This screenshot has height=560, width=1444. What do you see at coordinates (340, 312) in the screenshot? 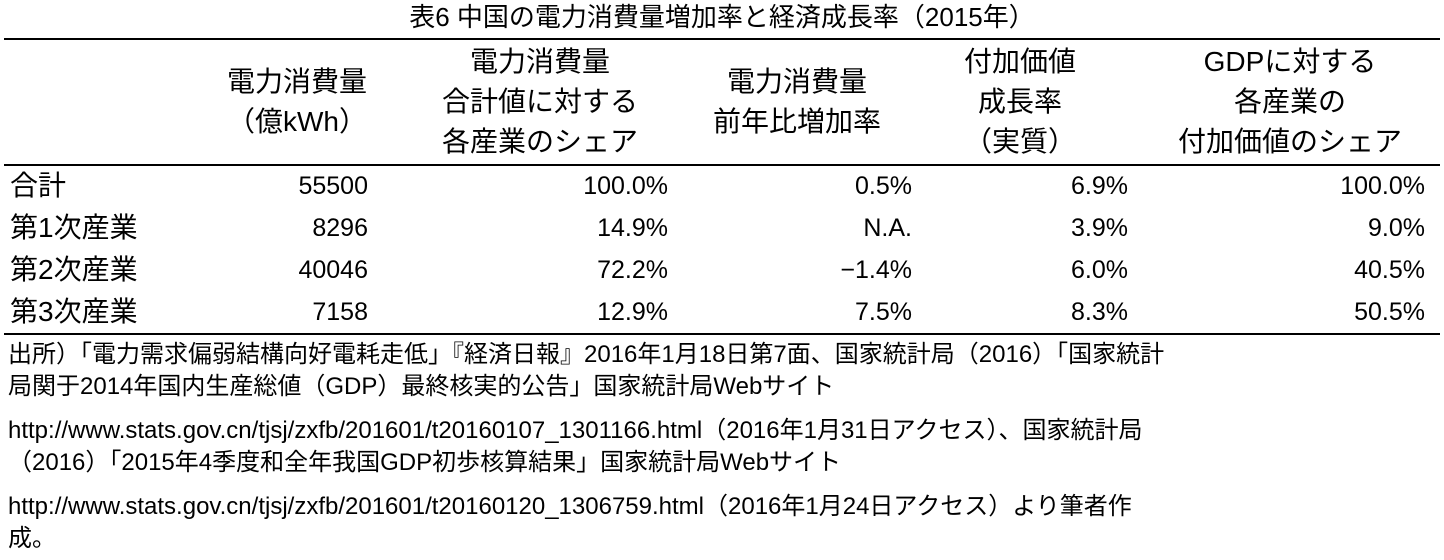
I see `cell: 7158` at bounding box center [340, 312].